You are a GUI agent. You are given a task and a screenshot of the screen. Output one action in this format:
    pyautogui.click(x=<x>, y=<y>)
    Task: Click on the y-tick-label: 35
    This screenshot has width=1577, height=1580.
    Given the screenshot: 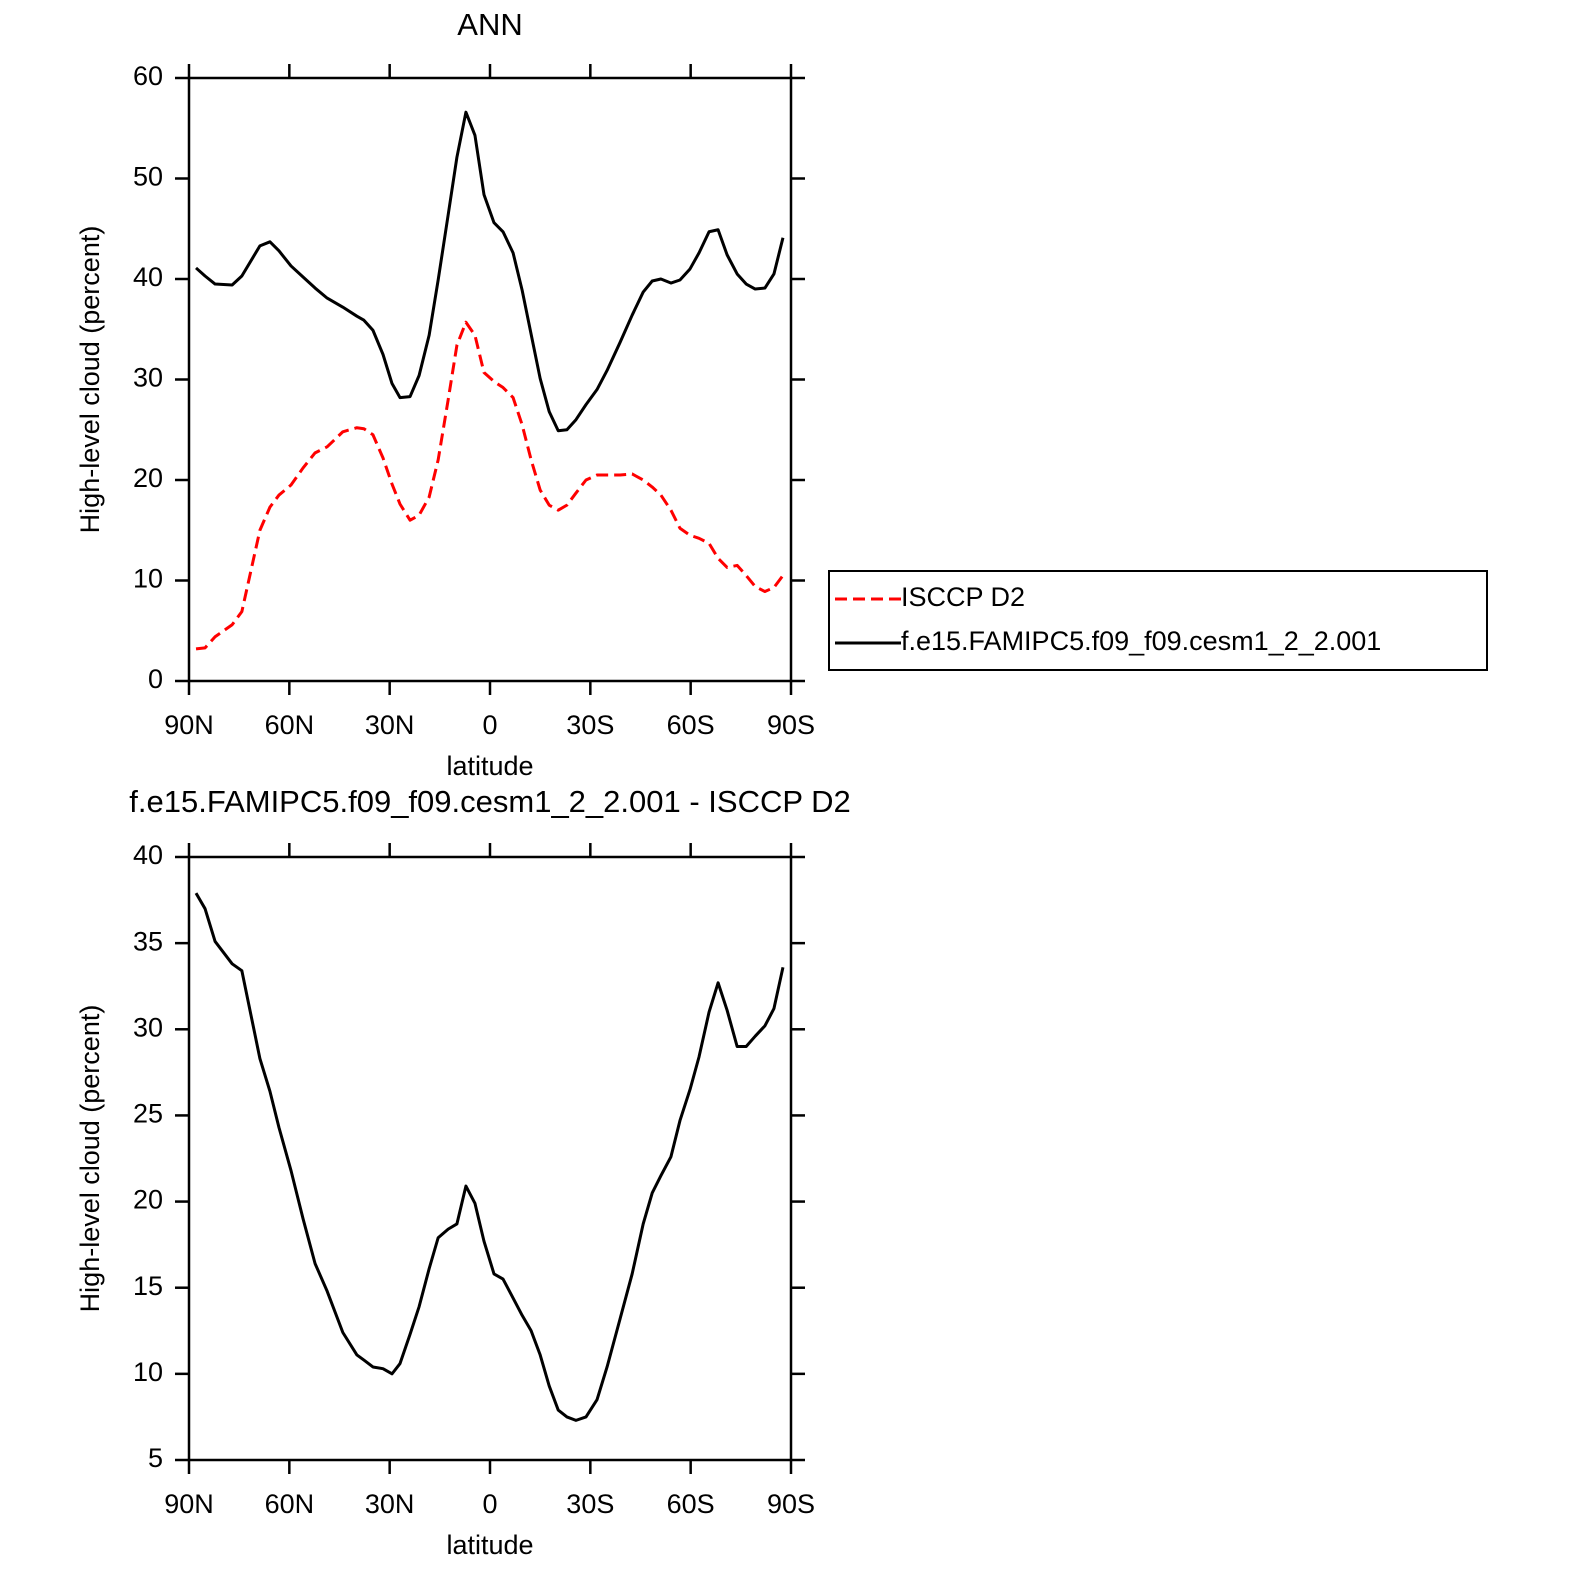 What is the action you would take?
    pyautogui.click(x=148, y=941)
    